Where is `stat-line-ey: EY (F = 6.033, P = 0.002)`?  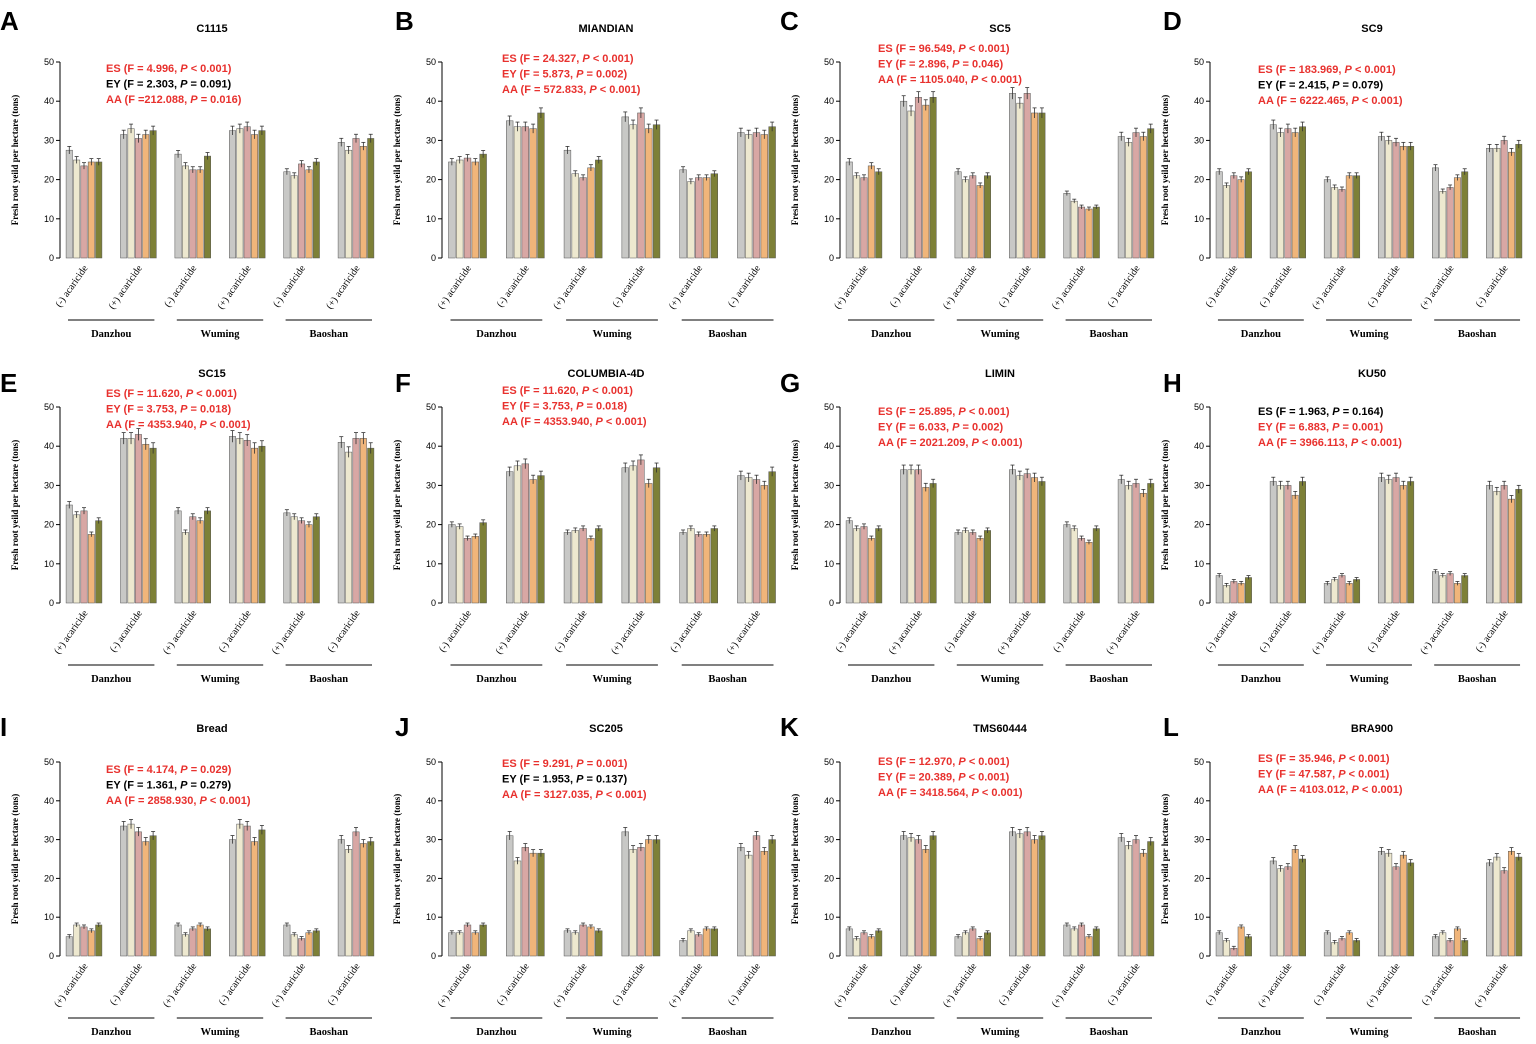
stat-line-ey: EY (F = 6.033, P = 0.002) is located at coordinates (941, 428).